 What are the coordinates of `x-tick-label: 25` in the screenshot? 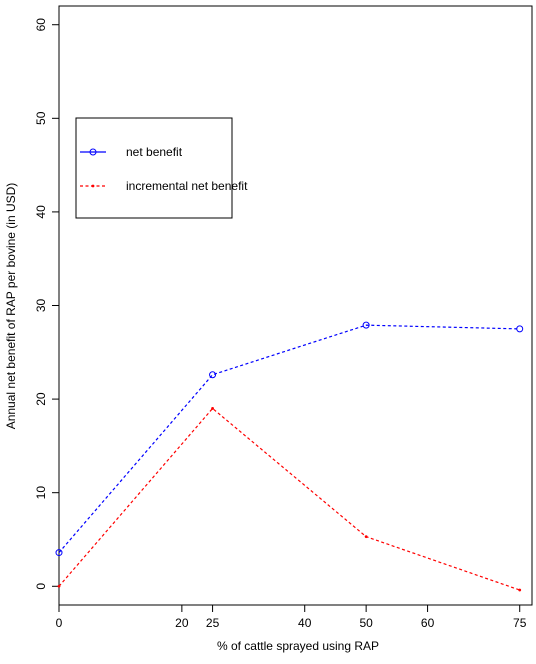 It's located at (213, 623).